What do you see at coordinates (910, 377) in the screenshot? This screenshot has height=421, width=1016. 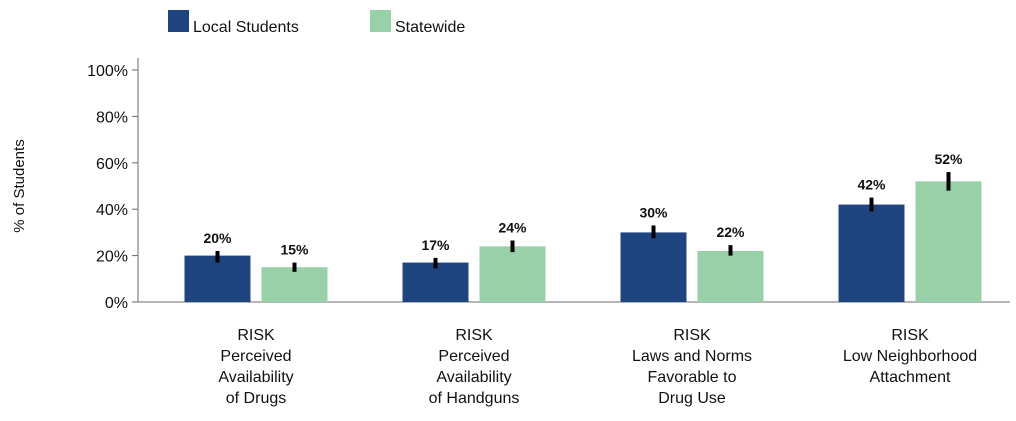 I see `x-category-label-line: Attachment` at bounding box center [910, 377].